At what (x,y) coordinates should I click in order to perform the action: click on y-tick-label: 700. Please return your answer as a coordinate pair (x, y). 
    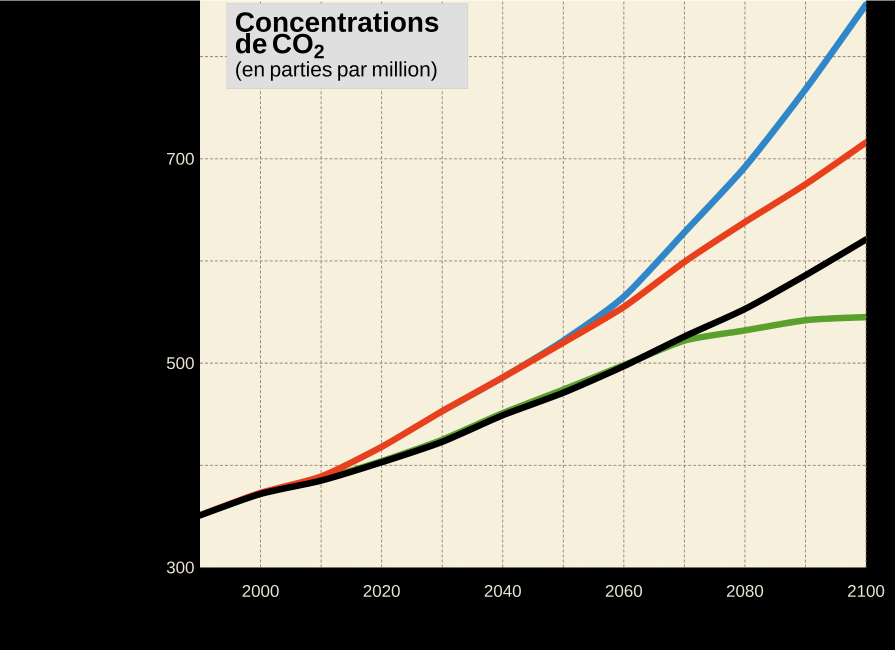
    Looking at the image, I should click on (180, 158).